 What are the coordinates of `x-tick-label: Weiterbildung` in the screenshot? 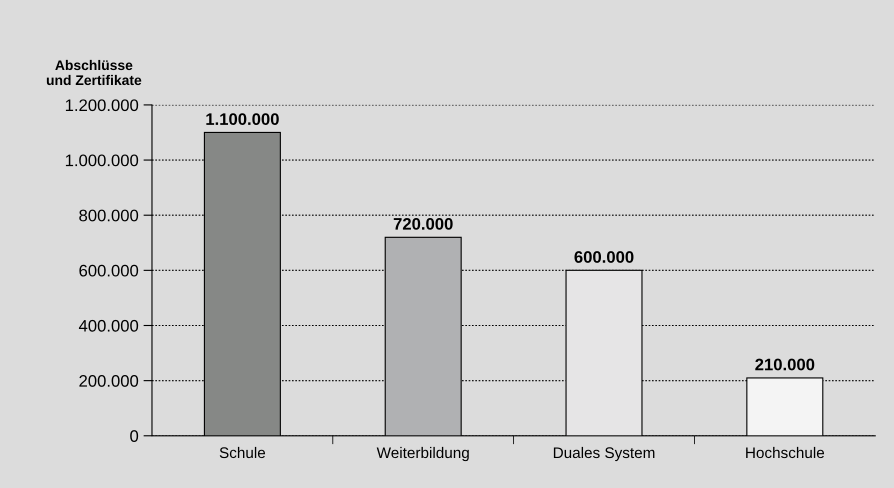 It's located at (422, 454).